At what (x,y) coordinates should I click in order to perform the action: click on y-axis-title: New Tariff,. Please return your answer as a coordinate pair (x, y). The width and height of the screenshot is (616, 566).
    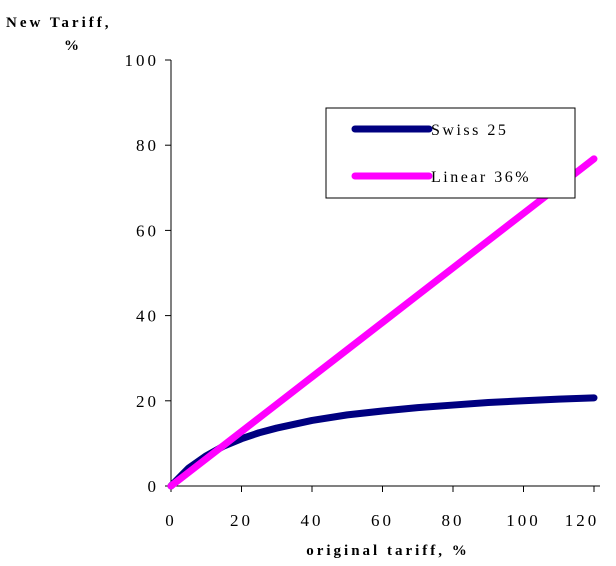
    Looking at the image, I should click on (59, 23).